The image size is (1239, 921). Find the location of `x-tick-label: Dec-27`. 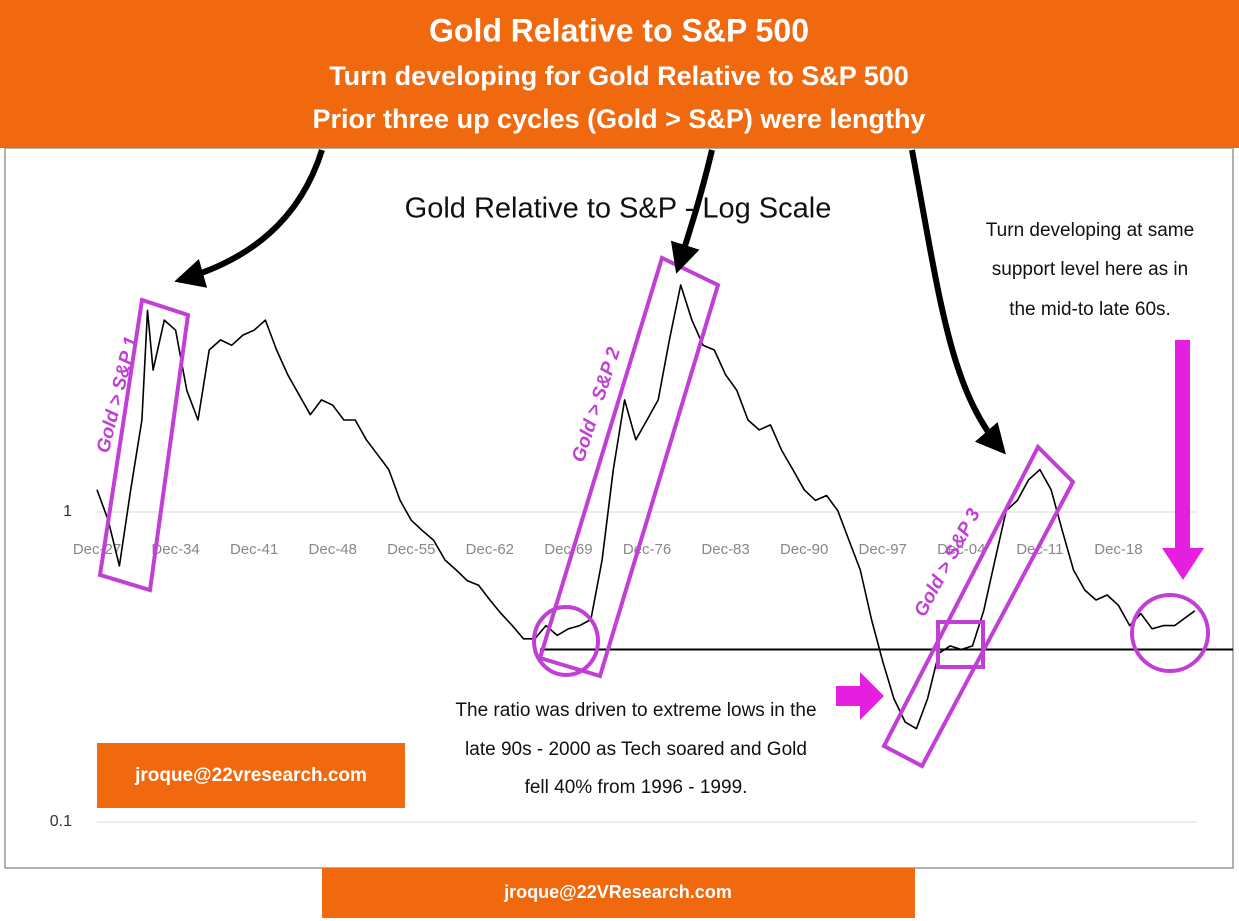

x-tick-label: Dec-27 is located at coordinates (97, 549).